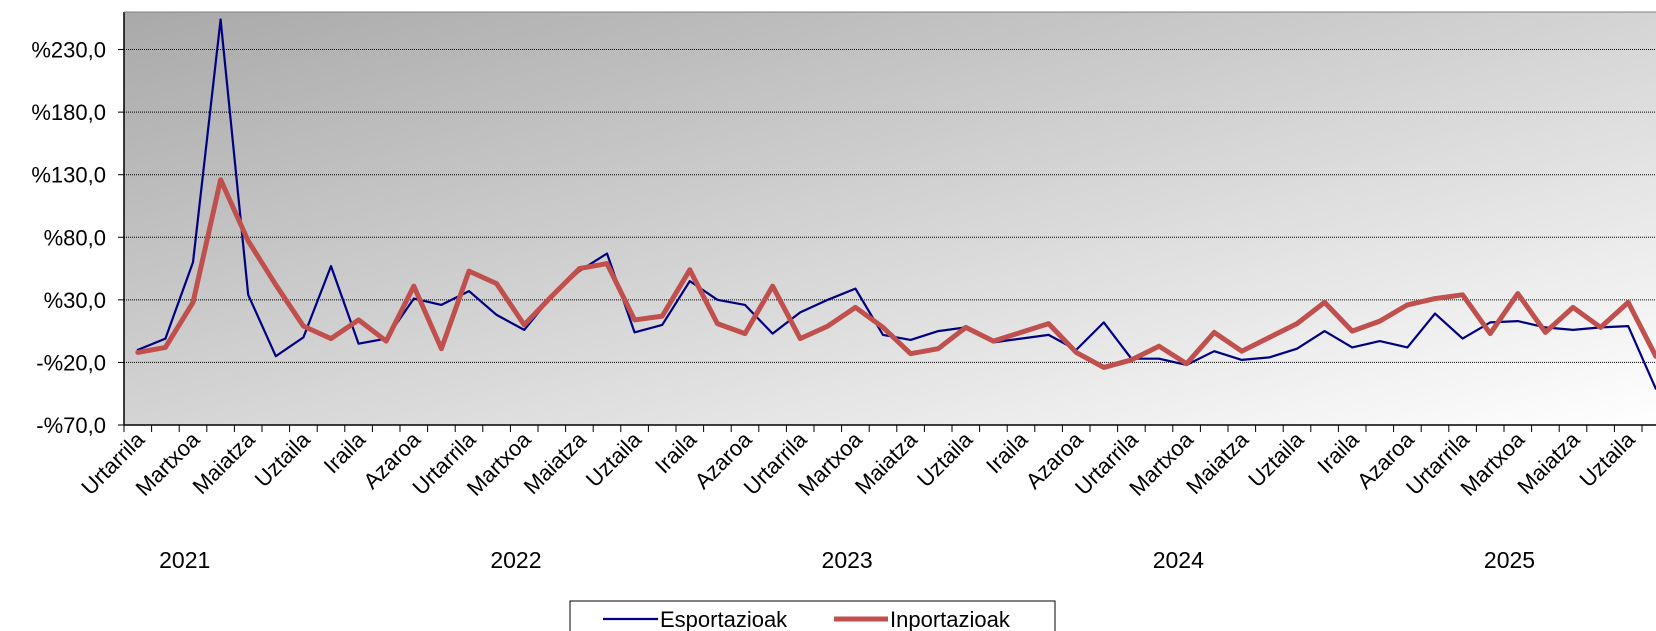  I want to click on year-label: 2023, so click(847, 560).